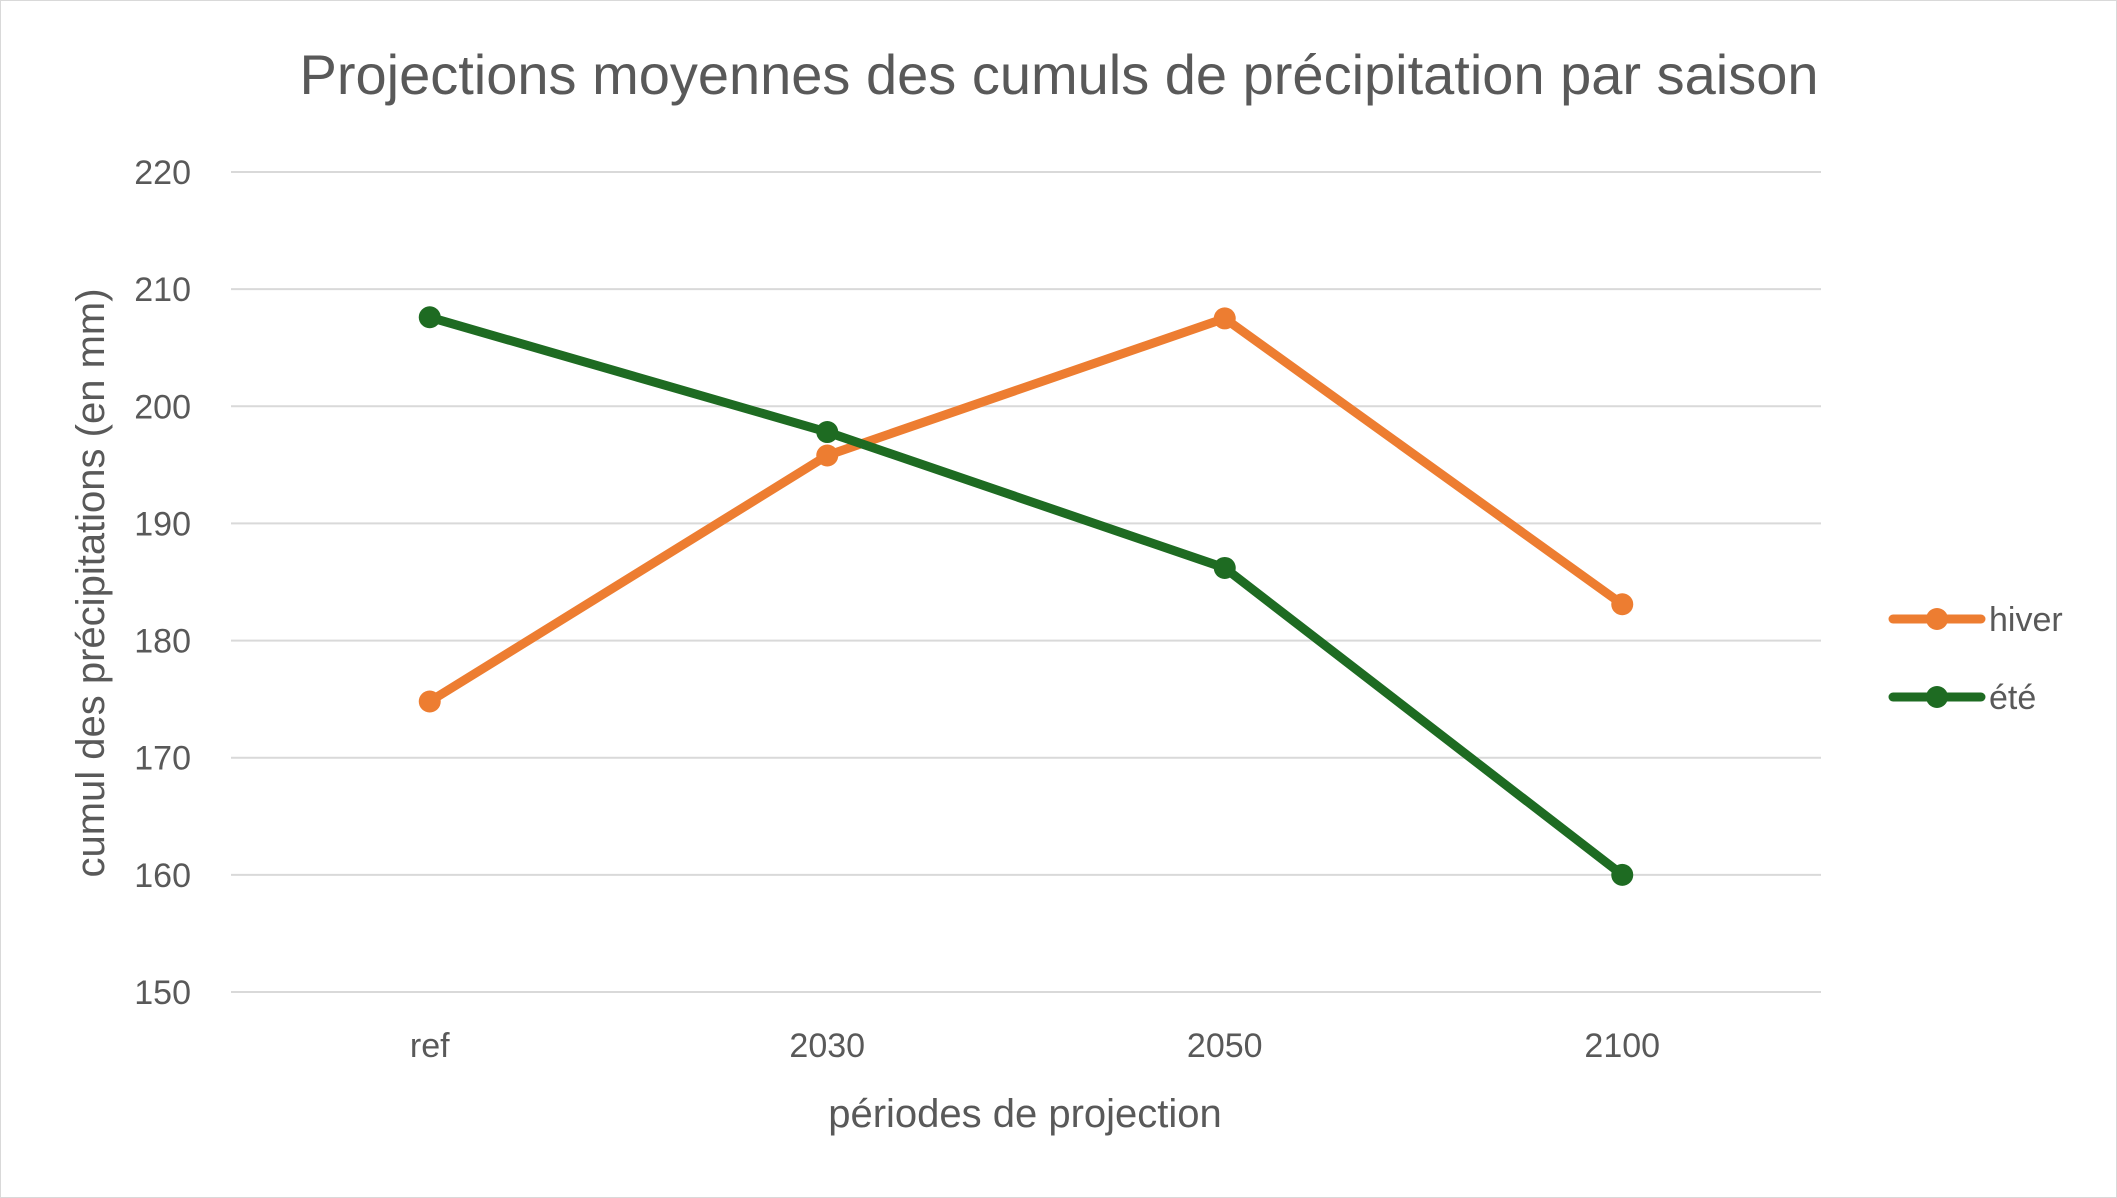 The width and height of the screenshot is (2117, 1198). What do you see at coordinates (162, 583) in the screenshot?
I see `y-axis-ticks: 150 160 170 180 190 200 210 220` at bounding box center [162, 583].